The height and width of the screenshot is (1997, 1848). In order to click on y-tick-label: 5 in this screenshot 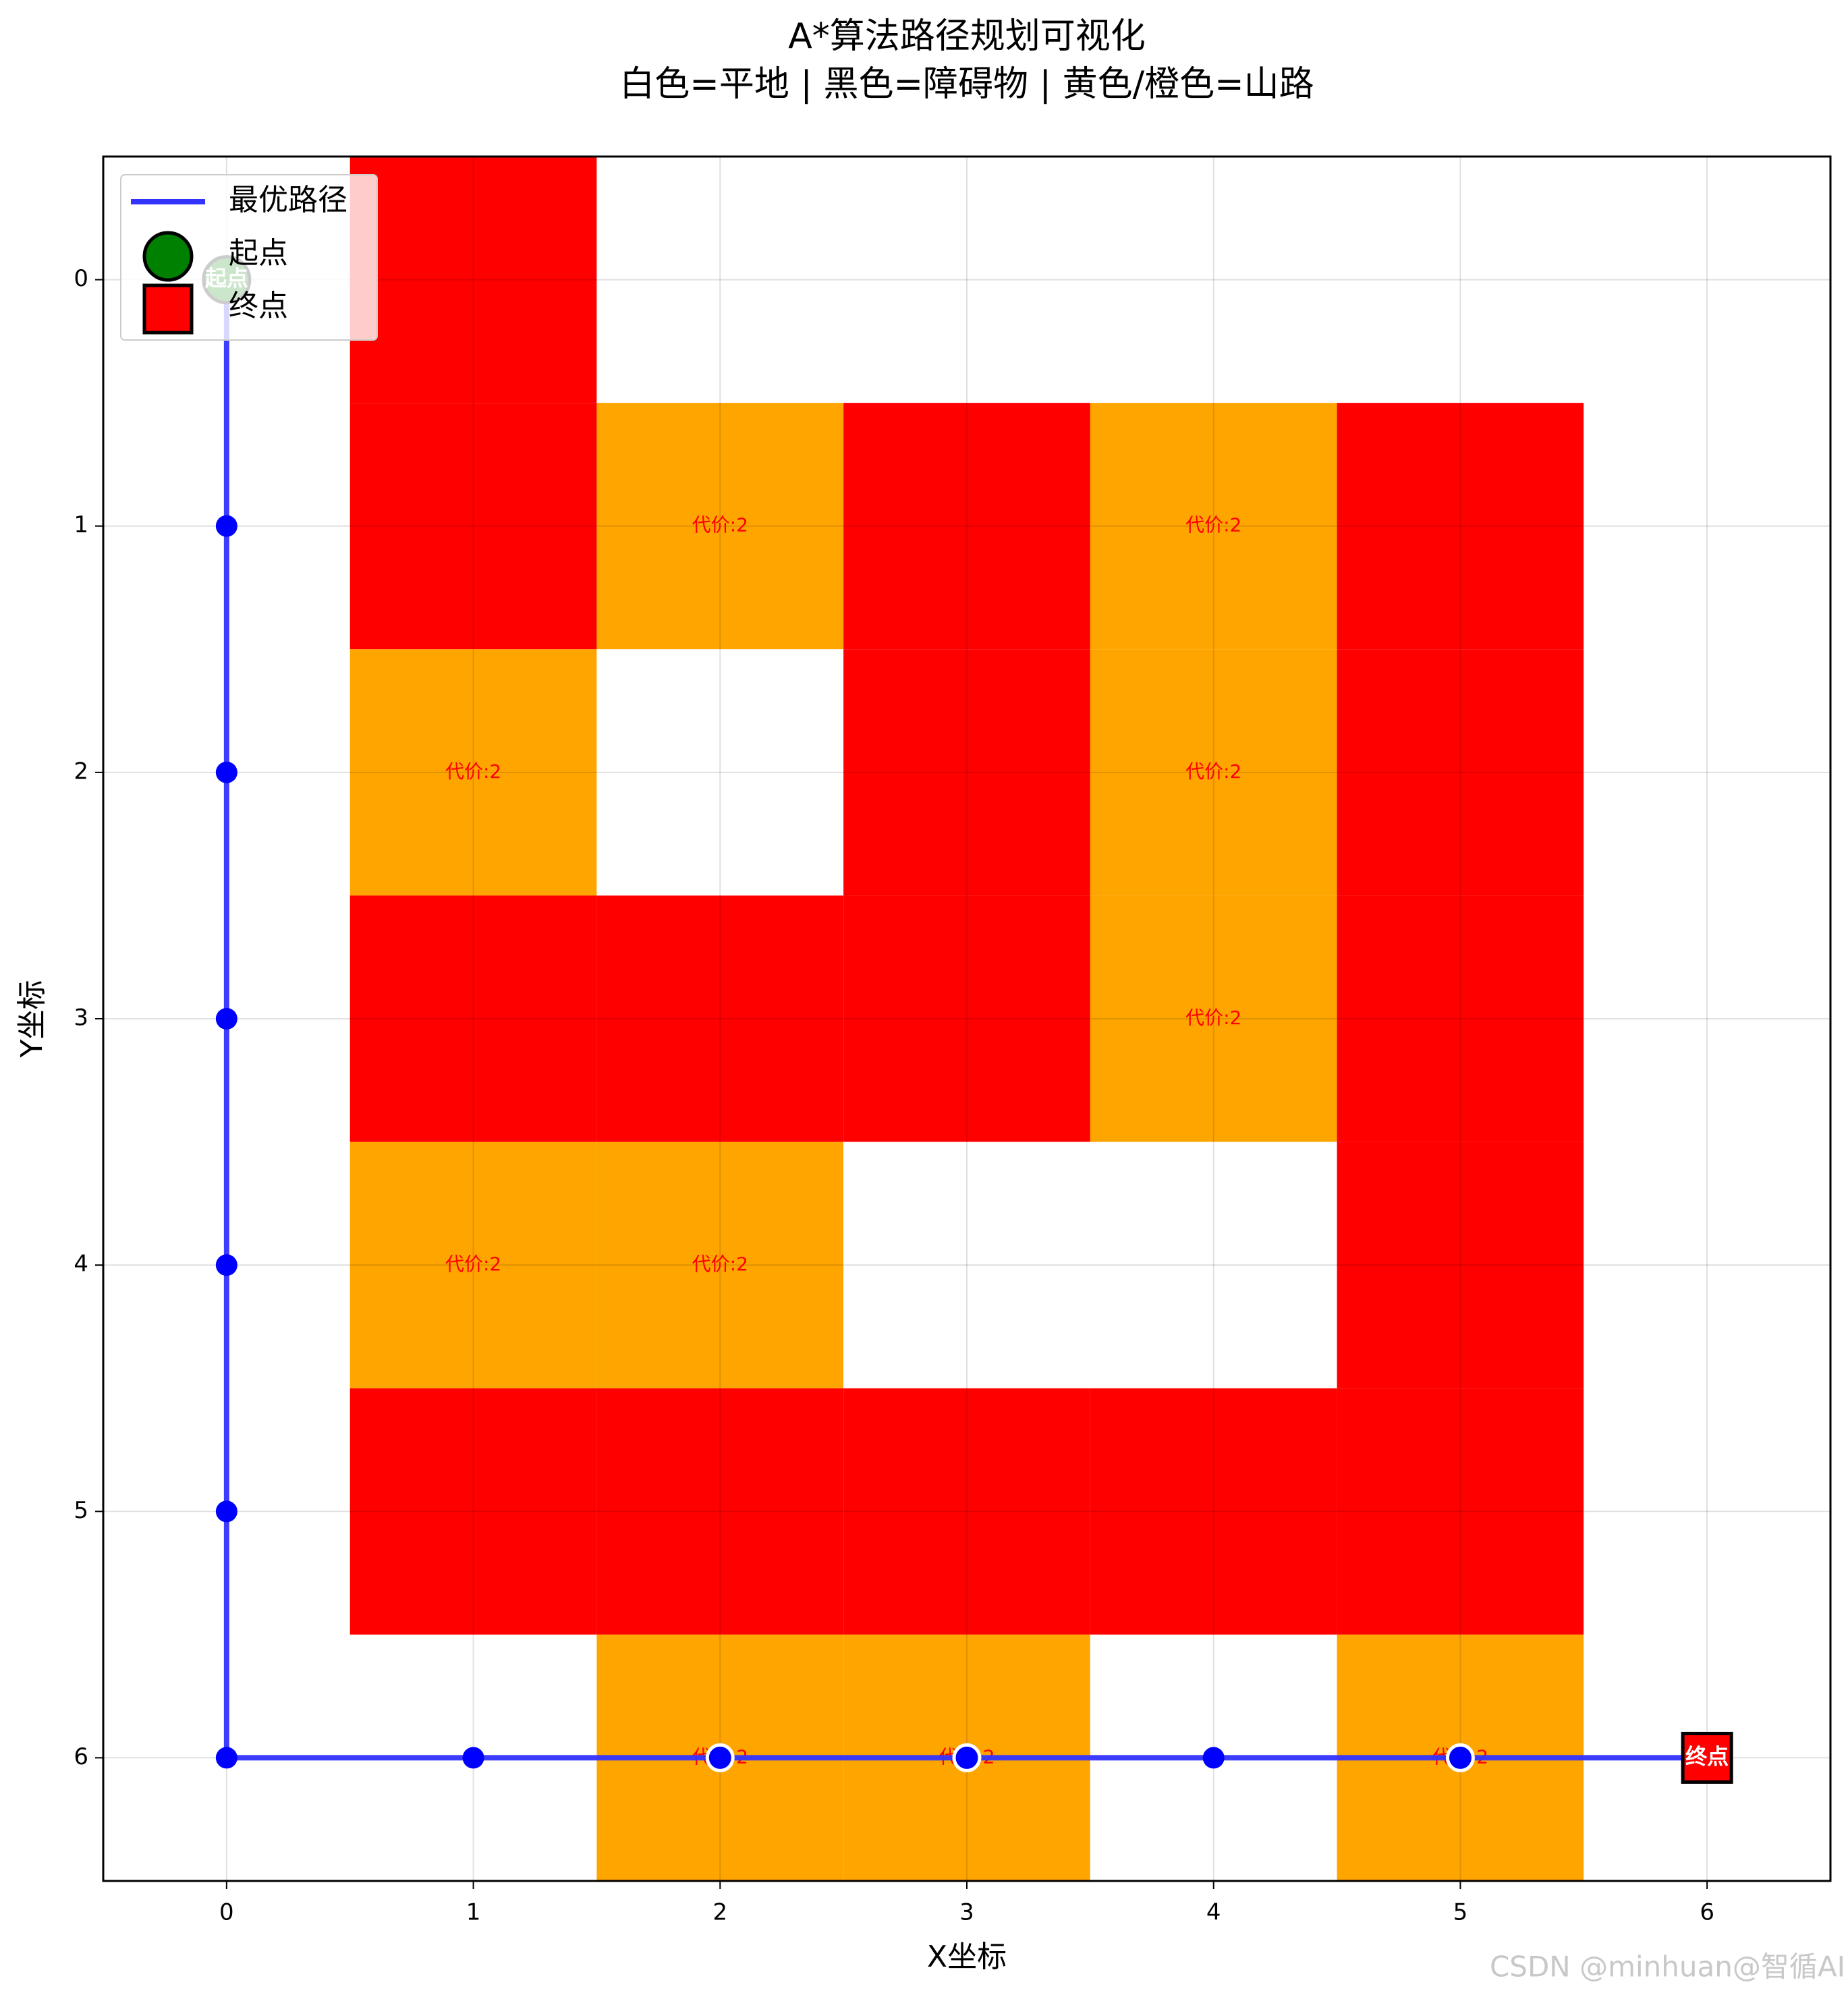, I will do `click(81, 1510)`.